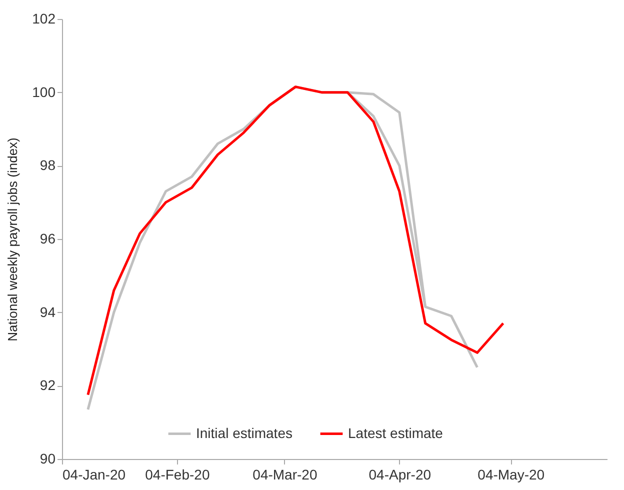  Describe the element at coordinates (511, 474) in the screenshot. I see `x-tick-label: 04-May-20` at that location.